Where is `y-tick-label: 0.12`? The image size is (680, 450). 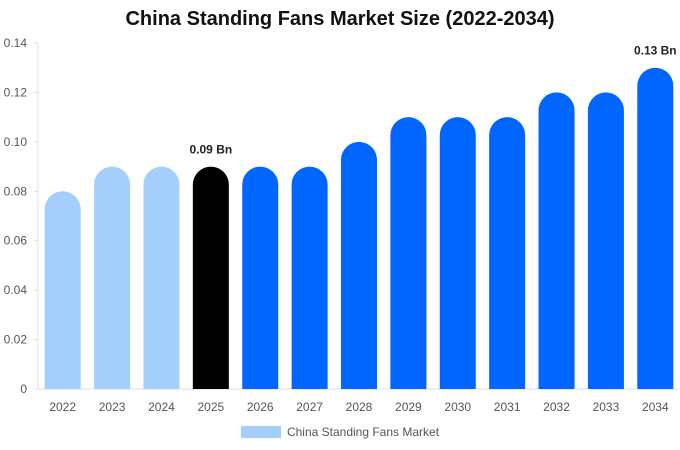 y-tick-label: 0.12 is located at coordinates (16, 92).